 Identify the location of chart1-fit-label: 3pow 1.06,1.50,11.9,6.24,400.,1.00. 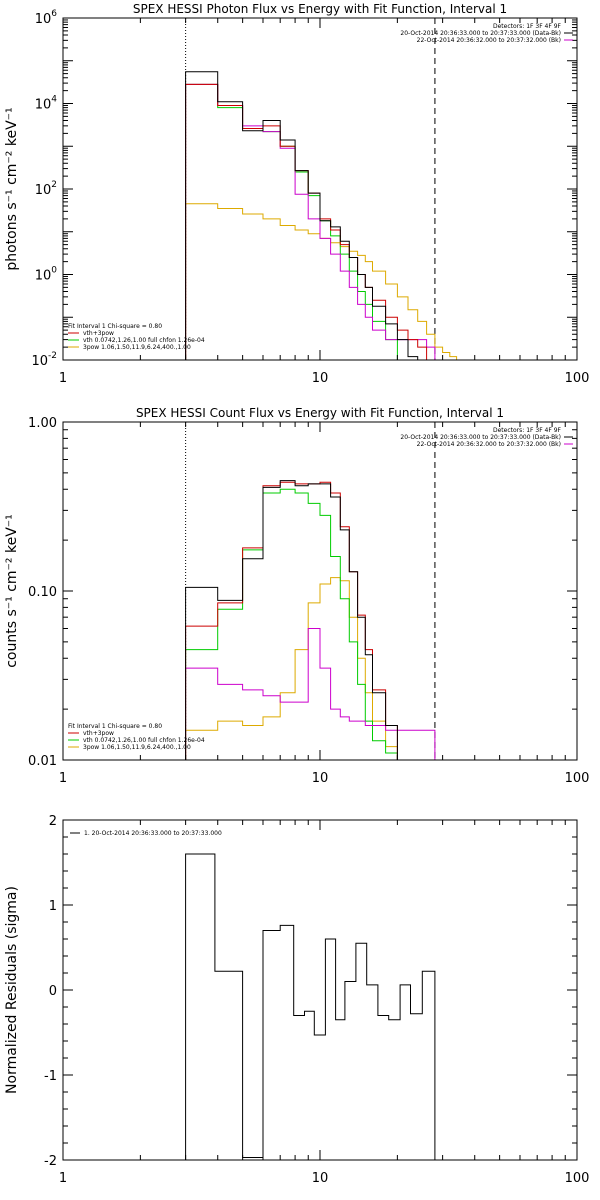
(137, 347).